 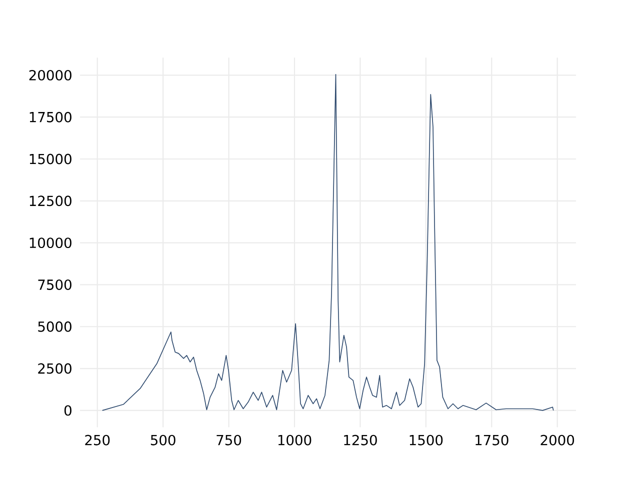 What do you see at coordinates (51, 117) in the screenshot?
I see `y-tick-label: 17500` at bounding box center [51, 117].